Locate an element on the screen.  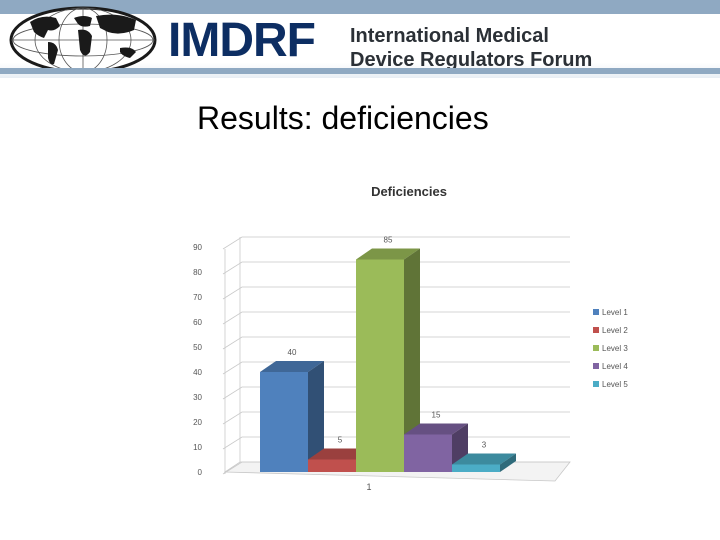
legend-label: Level 5 is located at coordinates (615, 384).